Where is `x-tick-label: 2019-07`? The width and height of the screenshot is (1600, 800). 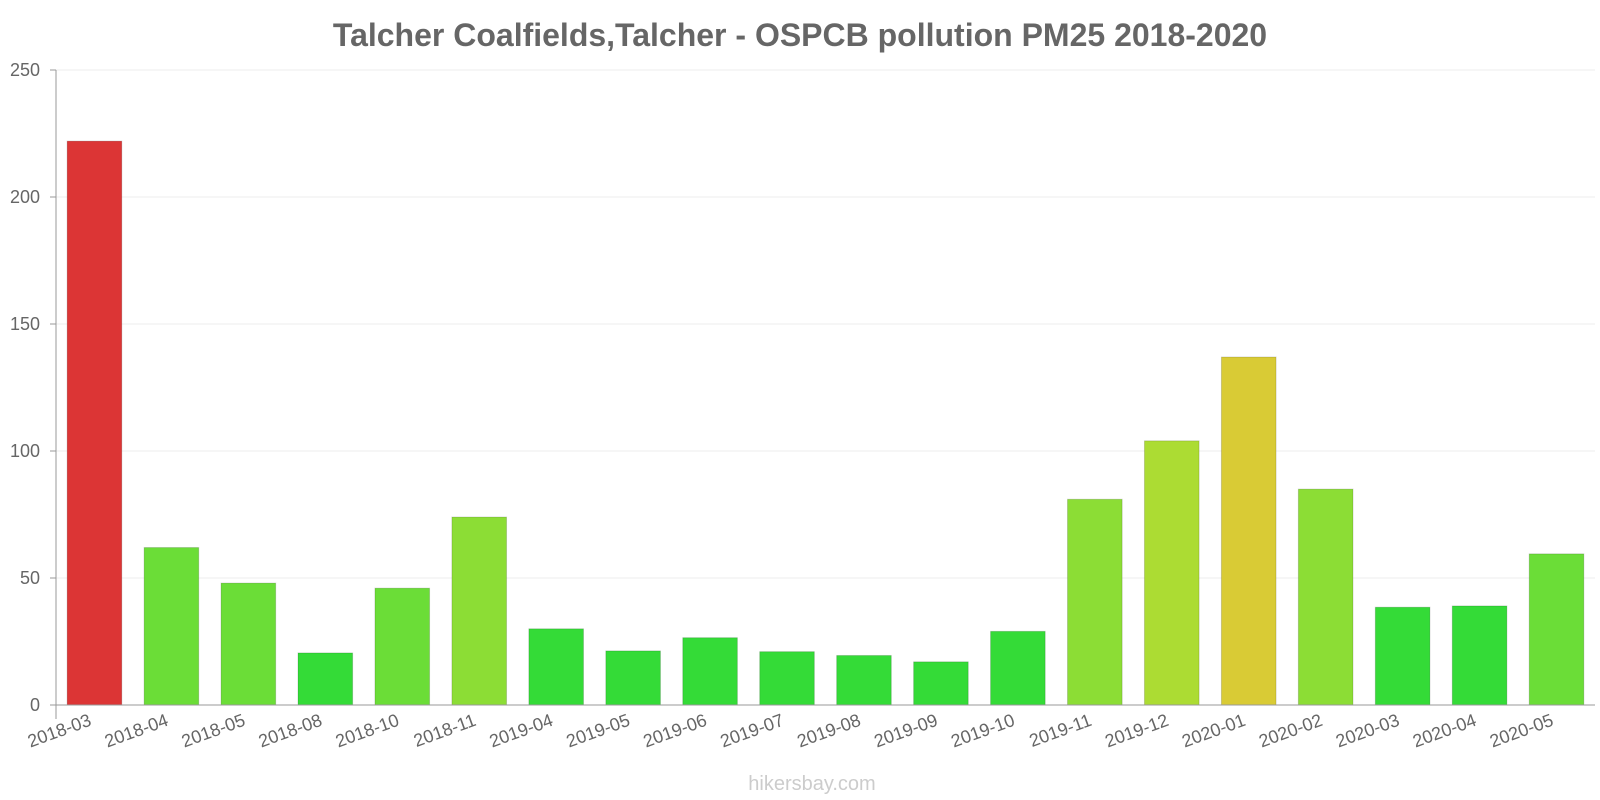 x-tick-label: 2019-07 is located at coordinates (751, 730).